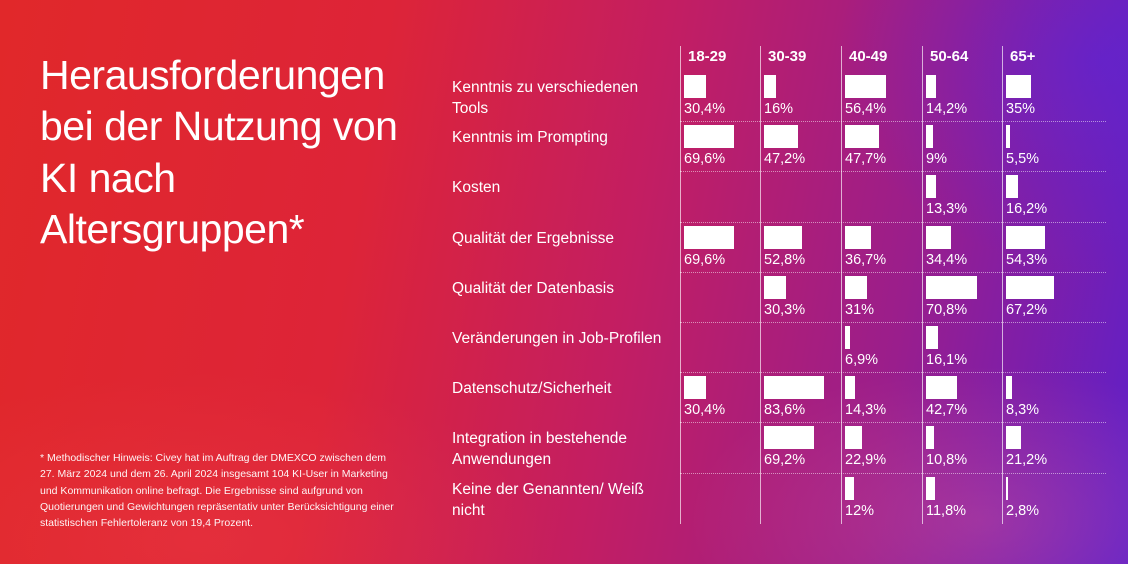  Describe the element at coordinates (866, 159) in the screenshot. I see `value-label: 47,7%` at that location.